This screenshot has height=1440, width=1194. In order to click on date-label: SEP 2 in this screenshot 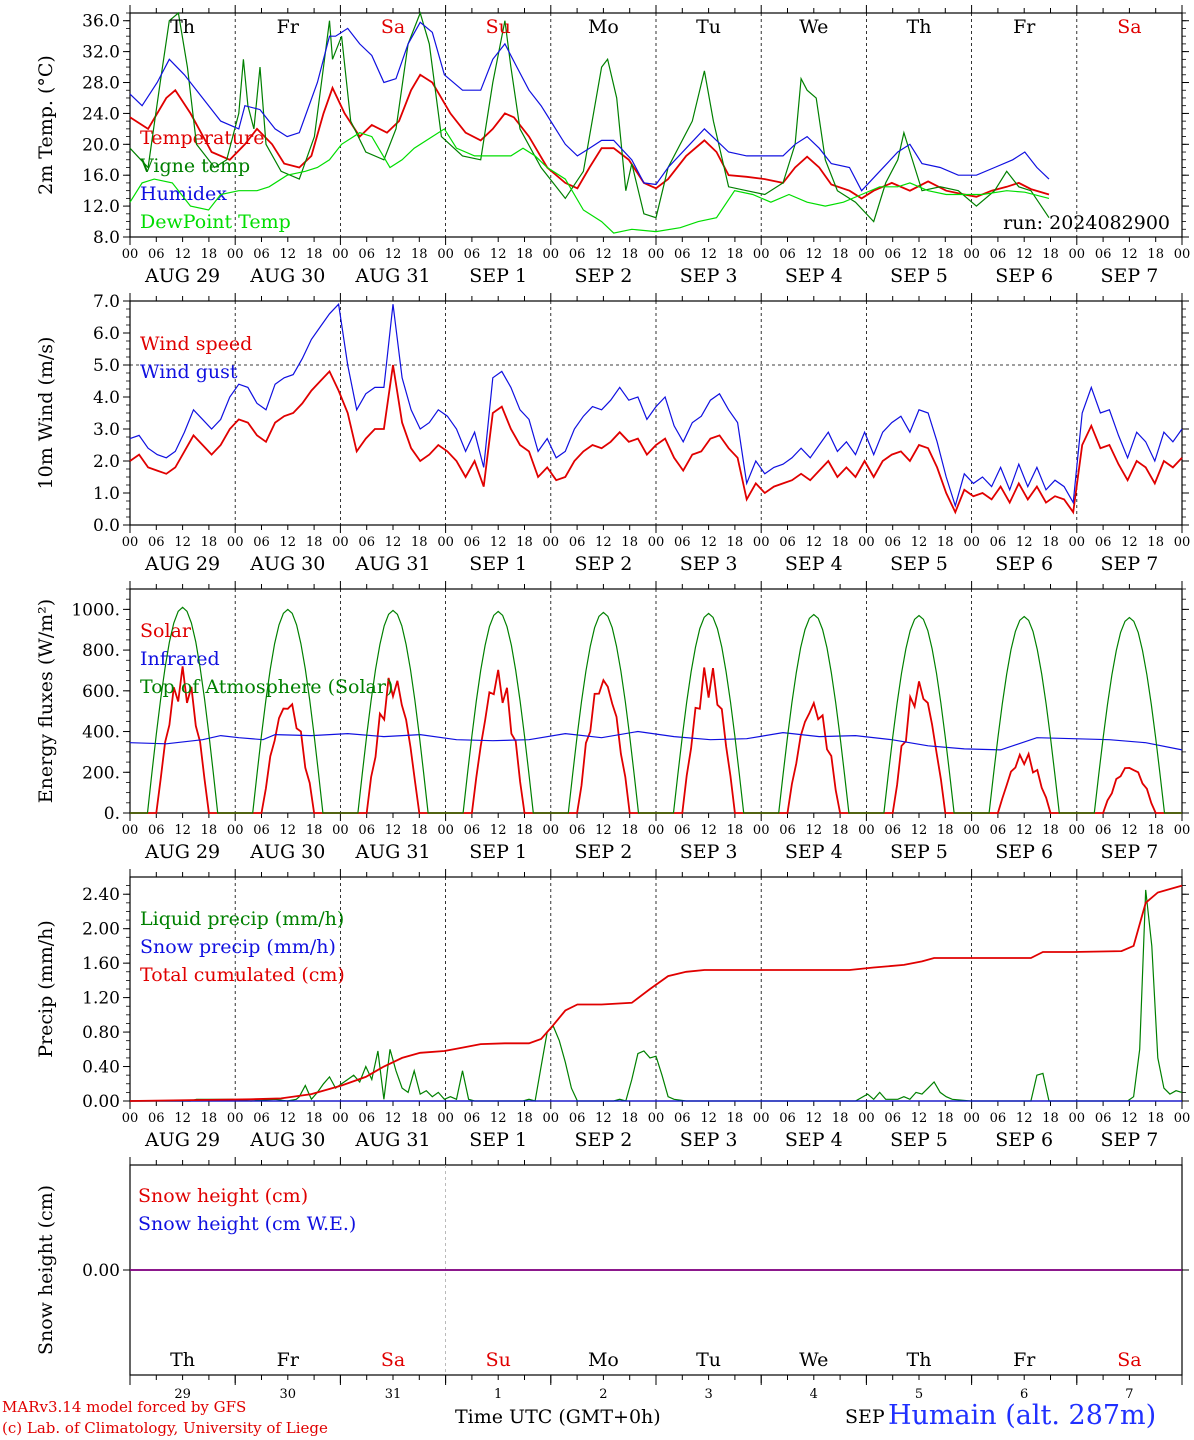, I will do `click(603, 276)`.